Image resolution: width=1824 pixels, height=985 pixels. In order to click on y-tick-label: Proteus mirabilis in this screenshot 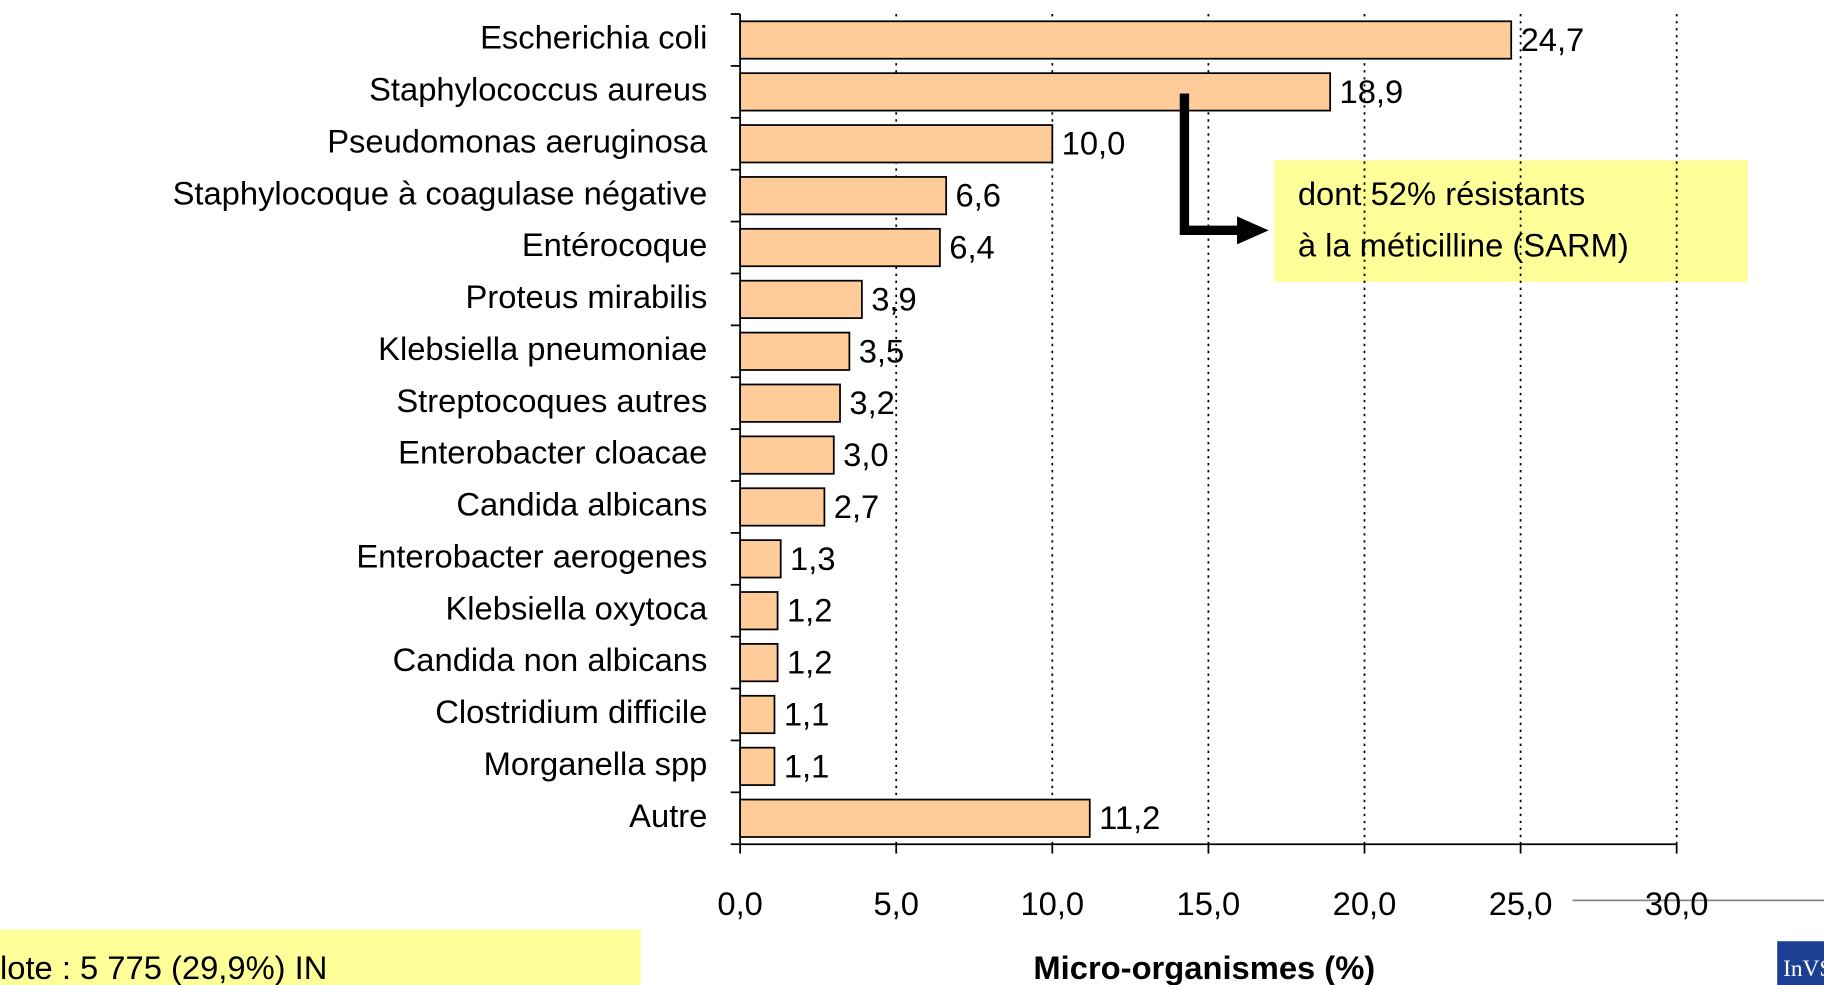, I will do `click(587, 296)`.